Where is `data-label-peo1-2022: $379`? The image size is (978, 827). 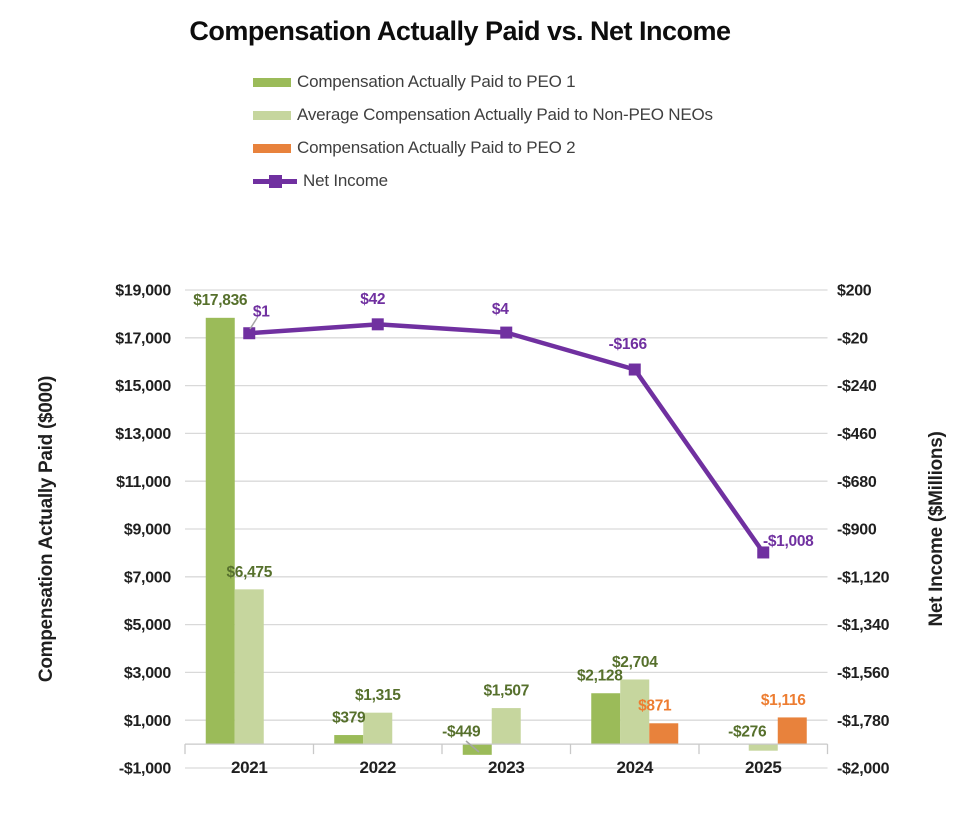 data-label-peo1-2022: $379 is located at coordinates (349, 717).